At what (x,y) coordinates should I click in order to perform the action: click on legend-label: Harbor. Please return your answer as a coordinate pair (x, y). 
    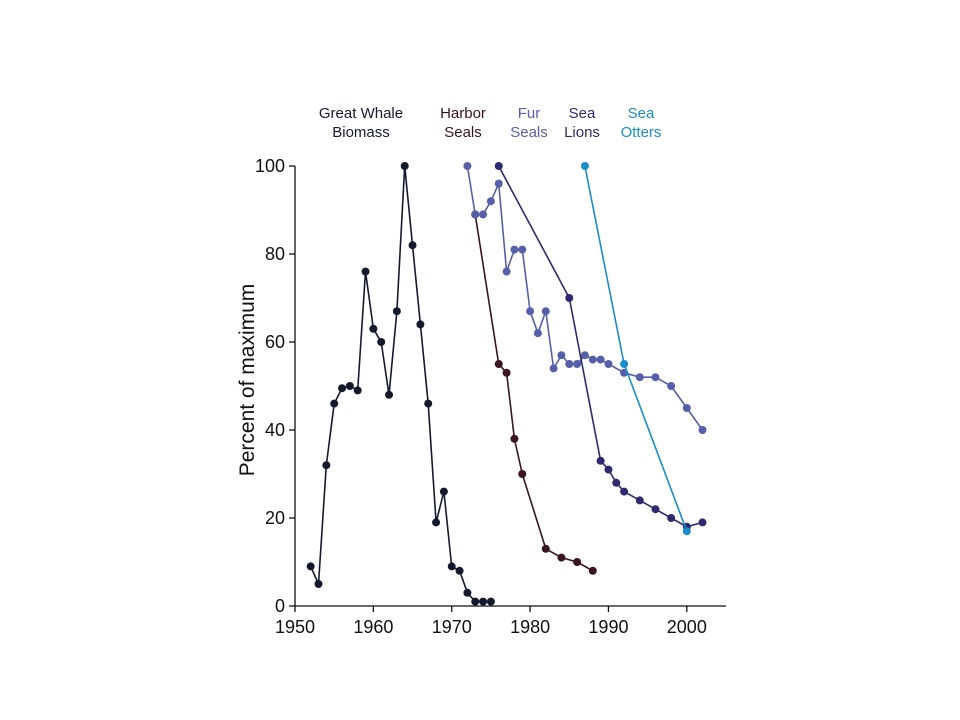
    Looking at the image, I should click on (463, 113).